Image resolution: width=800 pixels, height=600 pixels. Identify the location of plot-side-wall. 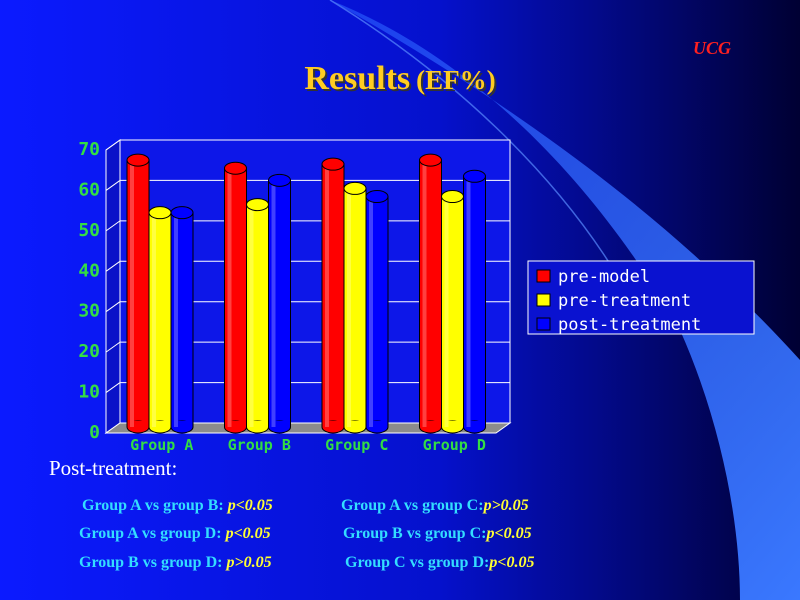
(113, 286).